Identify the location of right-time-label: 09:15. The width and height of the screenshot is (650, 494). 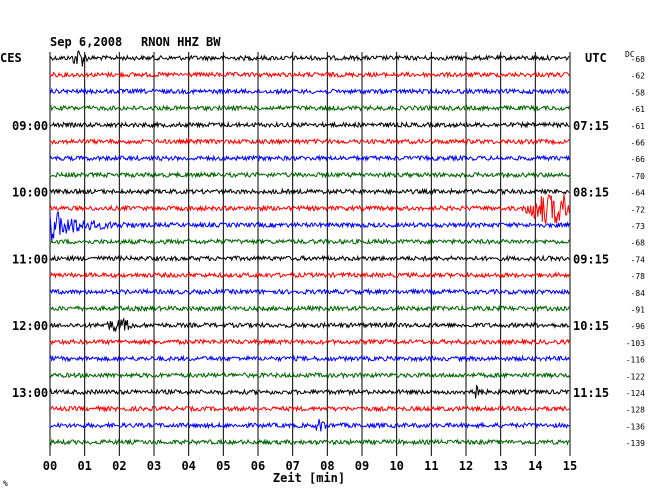
(591, 259).